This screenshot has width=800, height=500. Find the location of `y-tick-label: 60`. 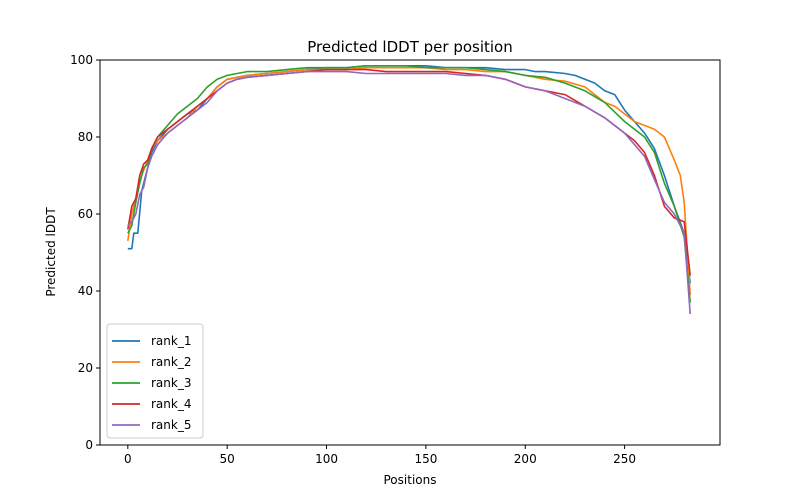

y-tick-label: 60 is located at coordinates (85, 214).